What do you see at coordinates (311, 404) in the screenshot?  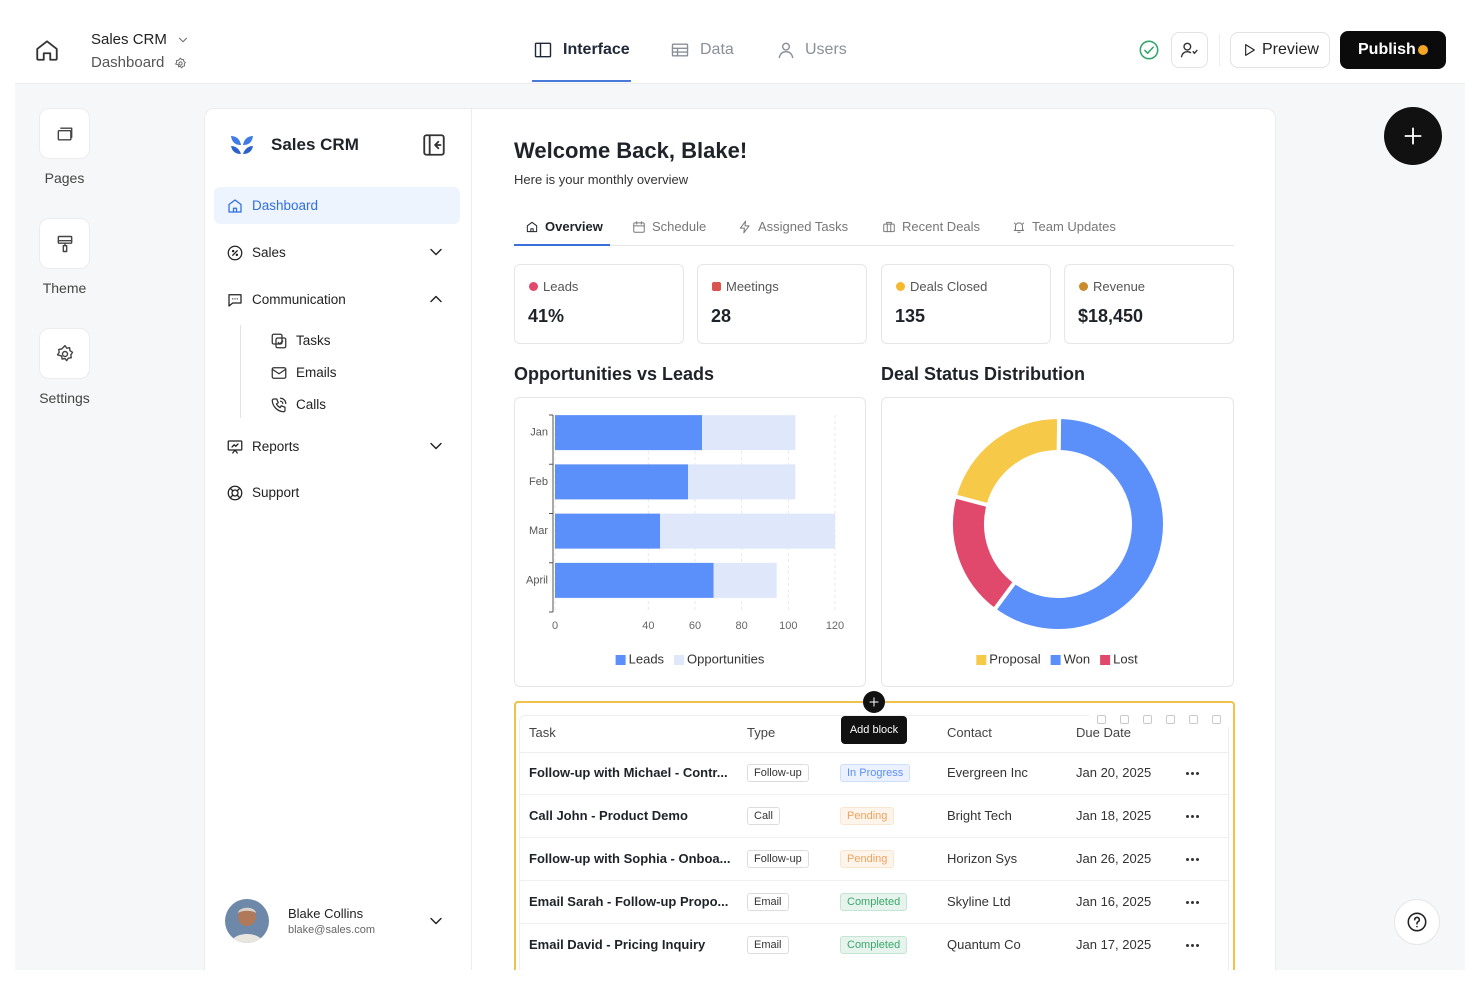 I see `subnav-item: Calls` at bounding box center [311, 404].